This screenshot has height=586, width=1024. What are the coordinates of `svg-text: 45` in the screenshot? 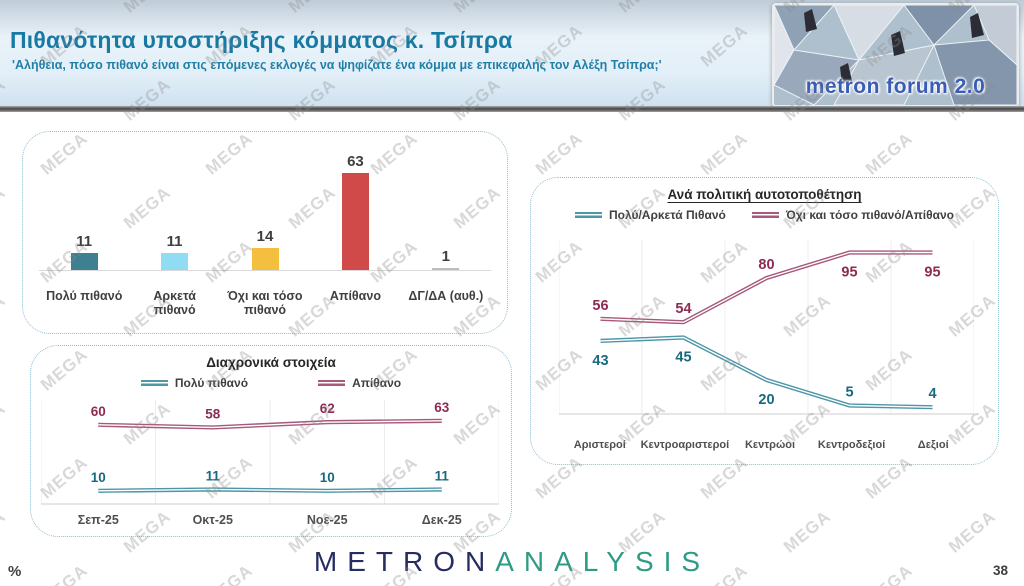 It's located at (683, 358).